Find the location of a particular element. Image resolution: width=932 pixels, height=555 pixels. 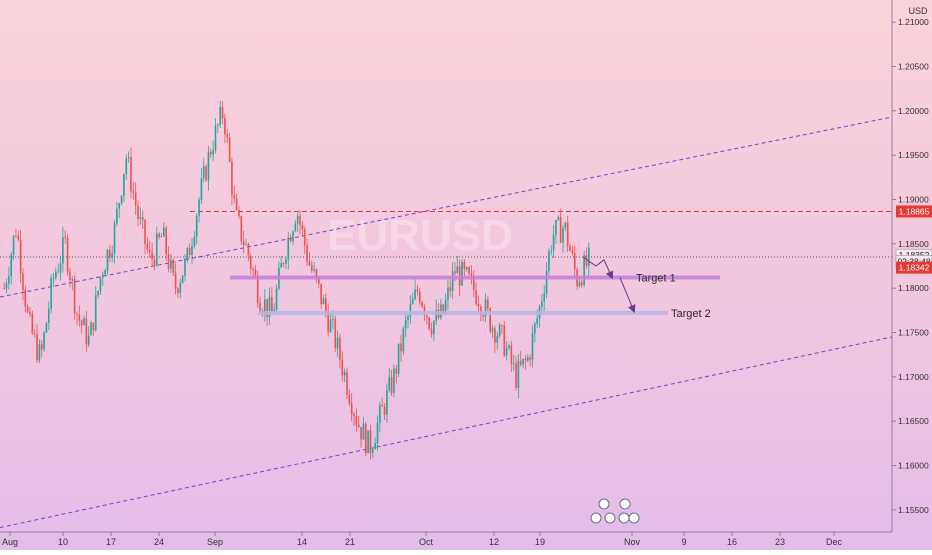

time-tick-label: Oct is located at coordinates (426, 542).